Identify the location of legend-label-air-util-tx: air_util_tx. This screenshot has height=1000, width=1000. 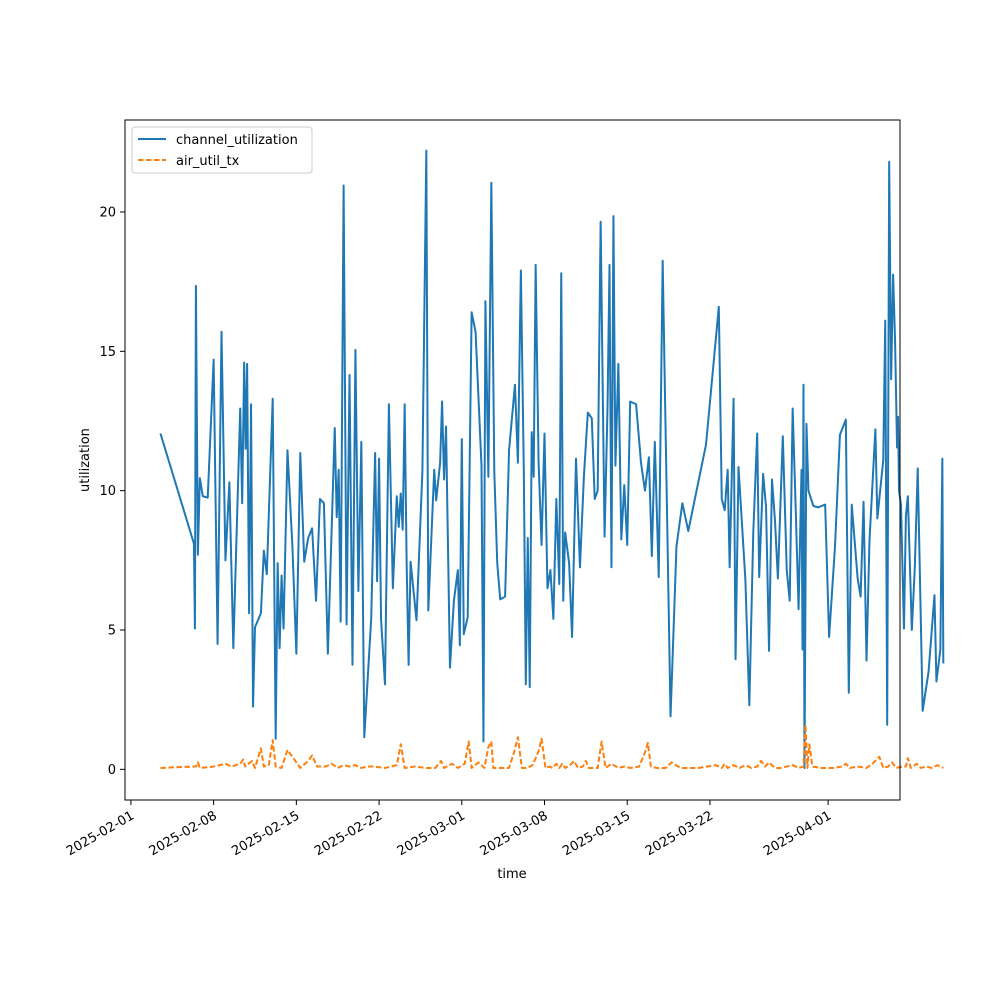
(208, 161).